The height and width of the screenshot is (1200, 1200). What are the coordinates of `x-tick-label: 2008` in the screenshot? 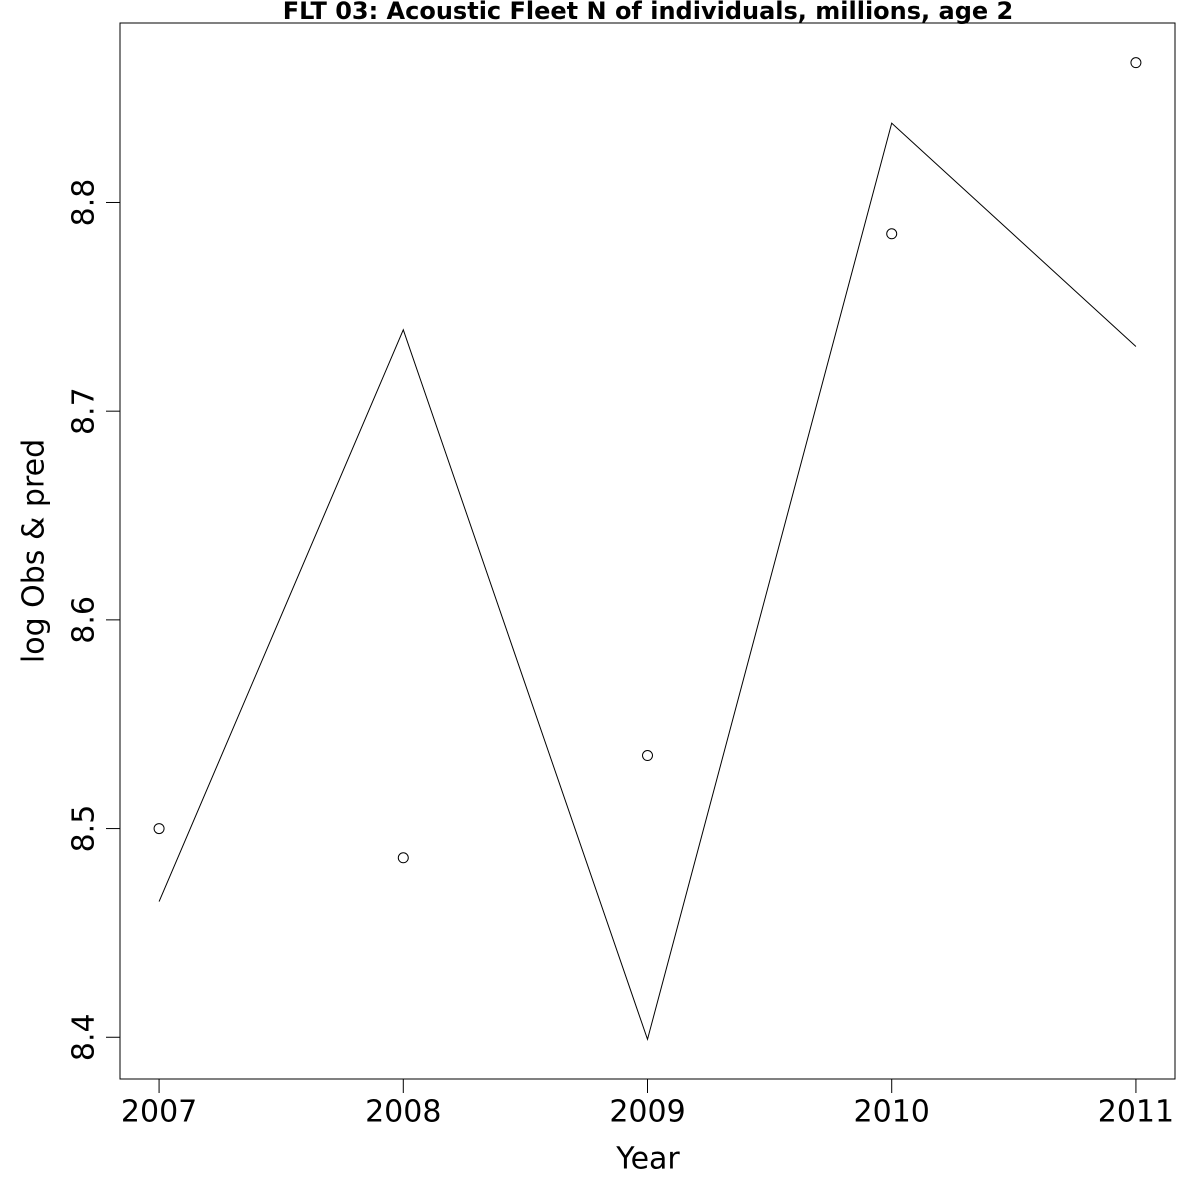 It's located at (403, 1112).